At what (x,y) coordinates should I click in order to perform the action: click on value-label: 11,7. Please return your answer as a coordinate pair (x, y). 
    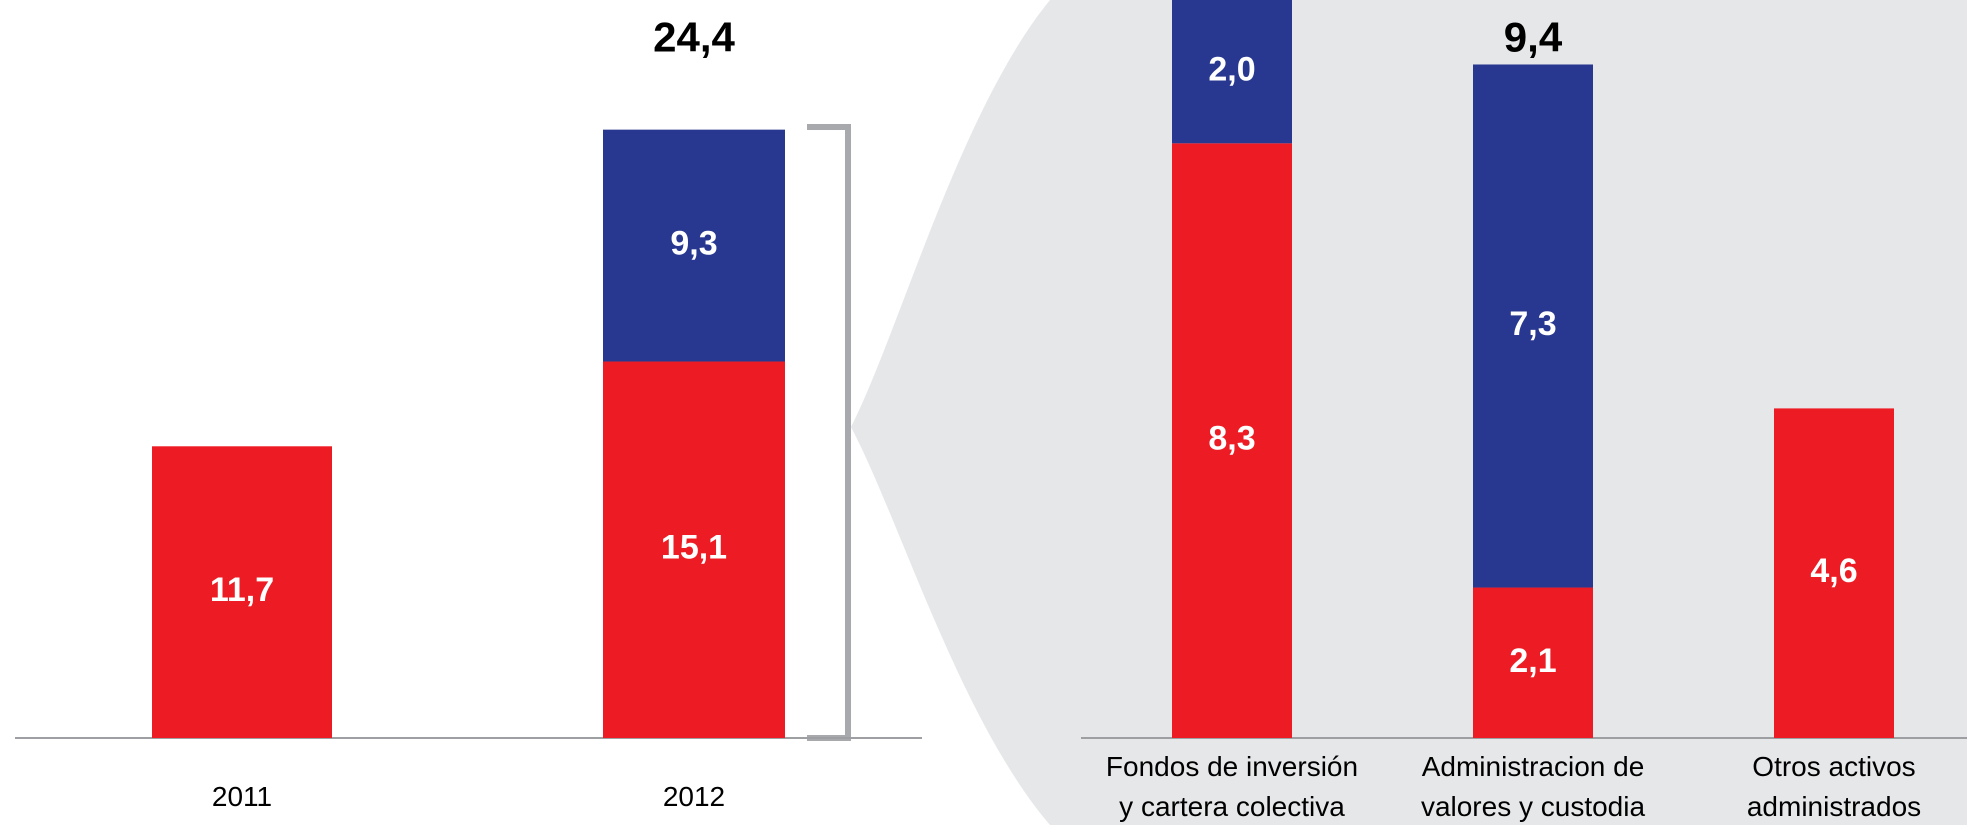
    Looking at the image, I should click on (242, 590).